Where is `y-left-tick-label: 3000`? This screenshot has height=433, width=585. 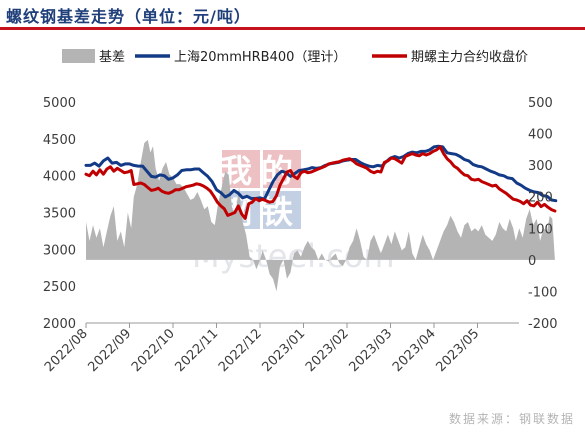 y-left-tick-label: 3000 is located at coordinates (59, 250).